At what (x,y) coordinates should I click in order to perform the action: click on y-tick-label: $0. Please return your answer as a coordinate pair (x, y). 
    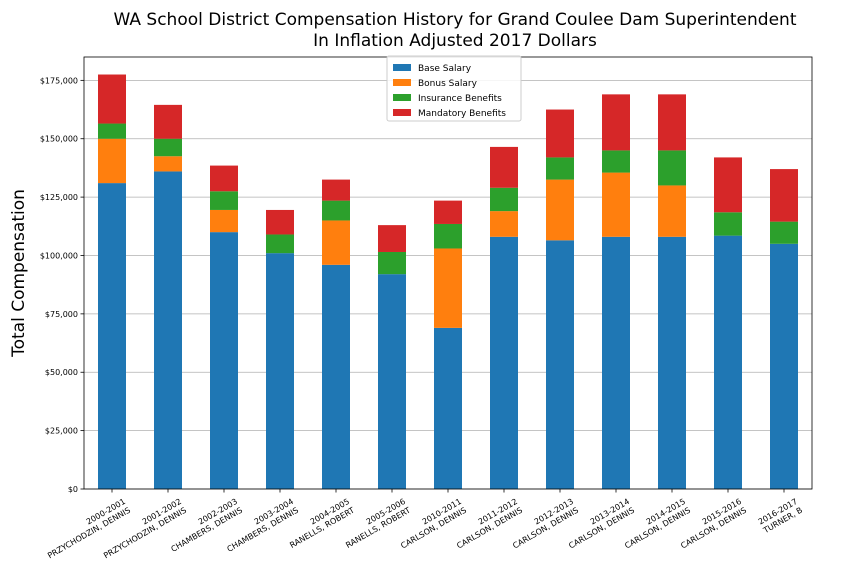
    Looking at the image, I should click on (73, 489).